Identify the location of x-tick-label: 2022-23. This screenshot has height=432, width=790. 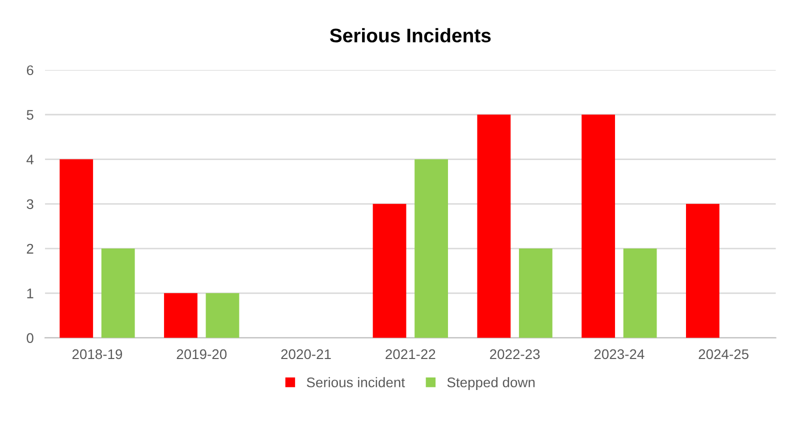
(515, 354).